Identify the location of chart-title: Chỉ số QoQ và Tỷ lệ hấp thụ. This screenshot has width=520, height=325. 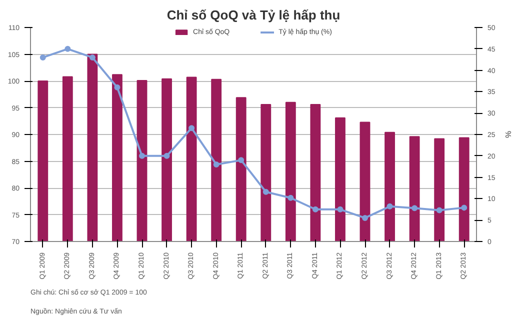
(253, 15).